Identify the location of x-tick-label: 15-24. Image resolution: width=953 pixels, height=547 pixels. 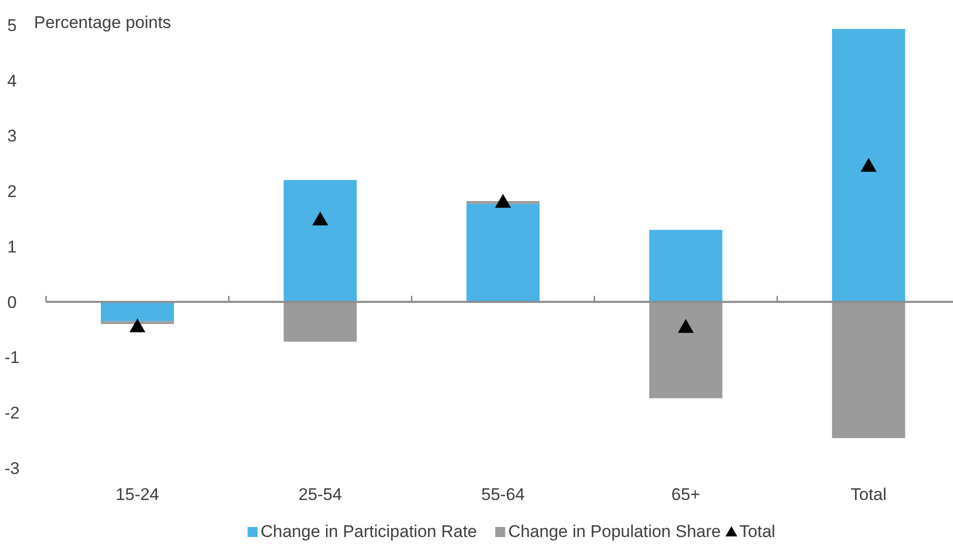
(138, 494).